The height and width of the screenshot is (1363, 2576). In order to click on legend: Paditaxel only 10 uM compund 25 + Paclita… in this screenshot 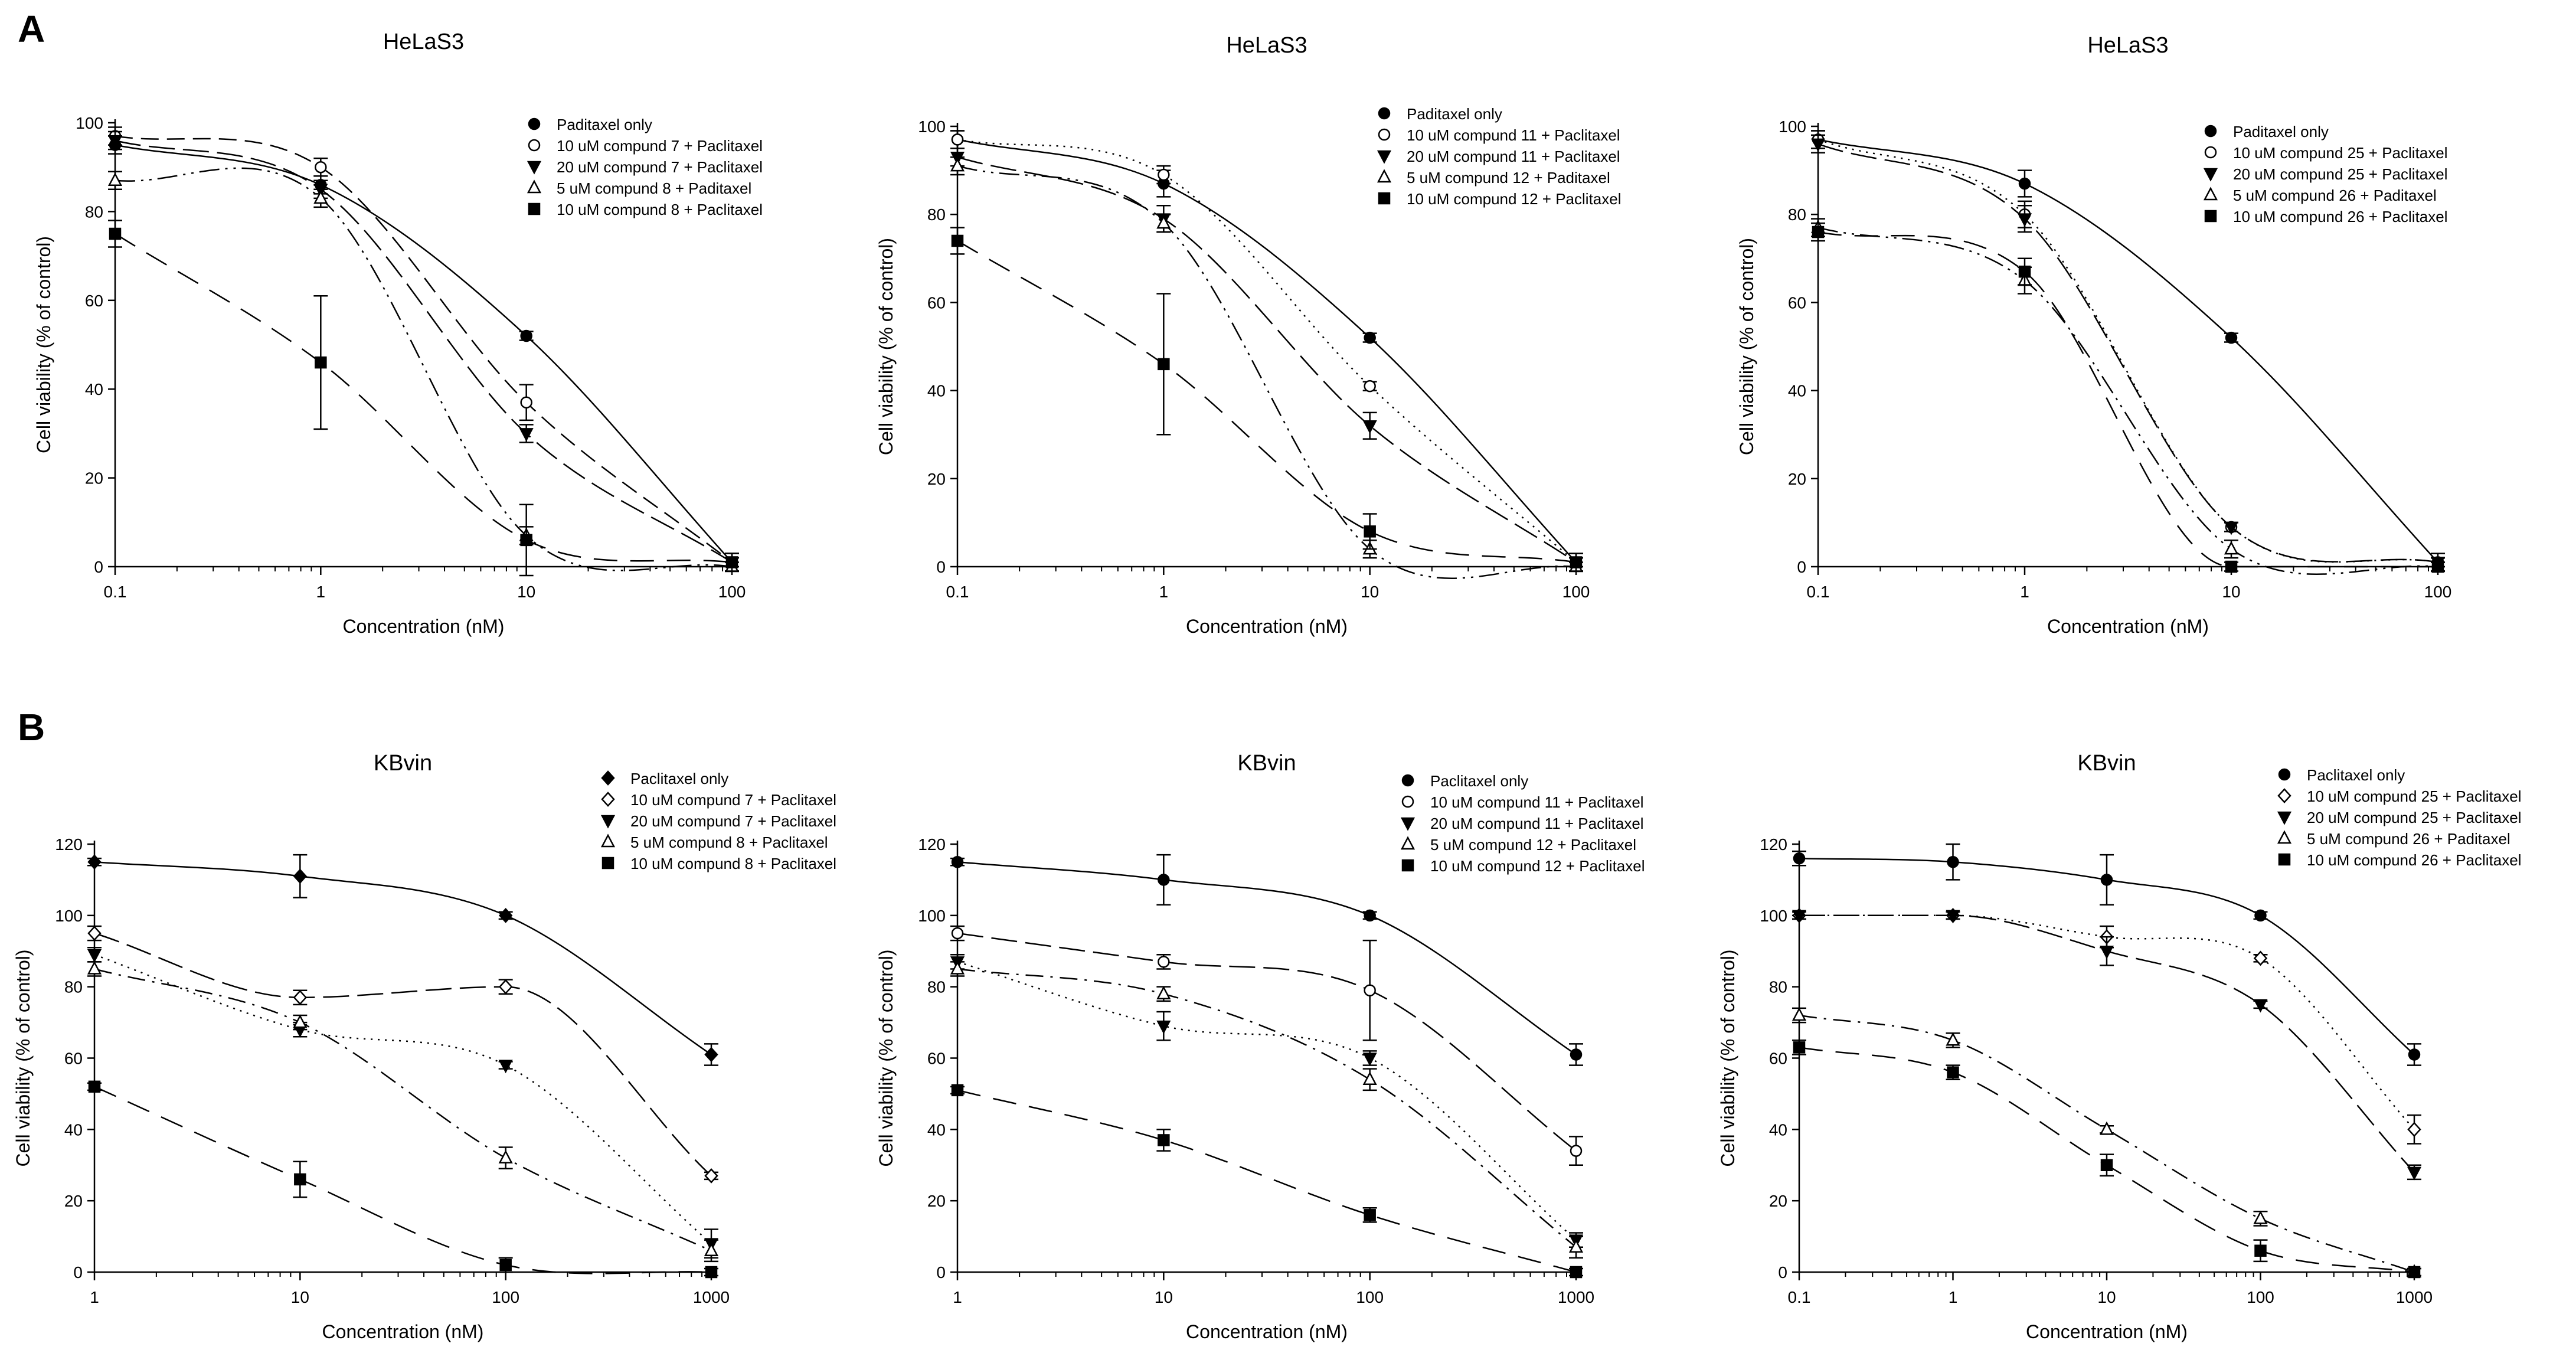, I will do `click(2325, 174)`.